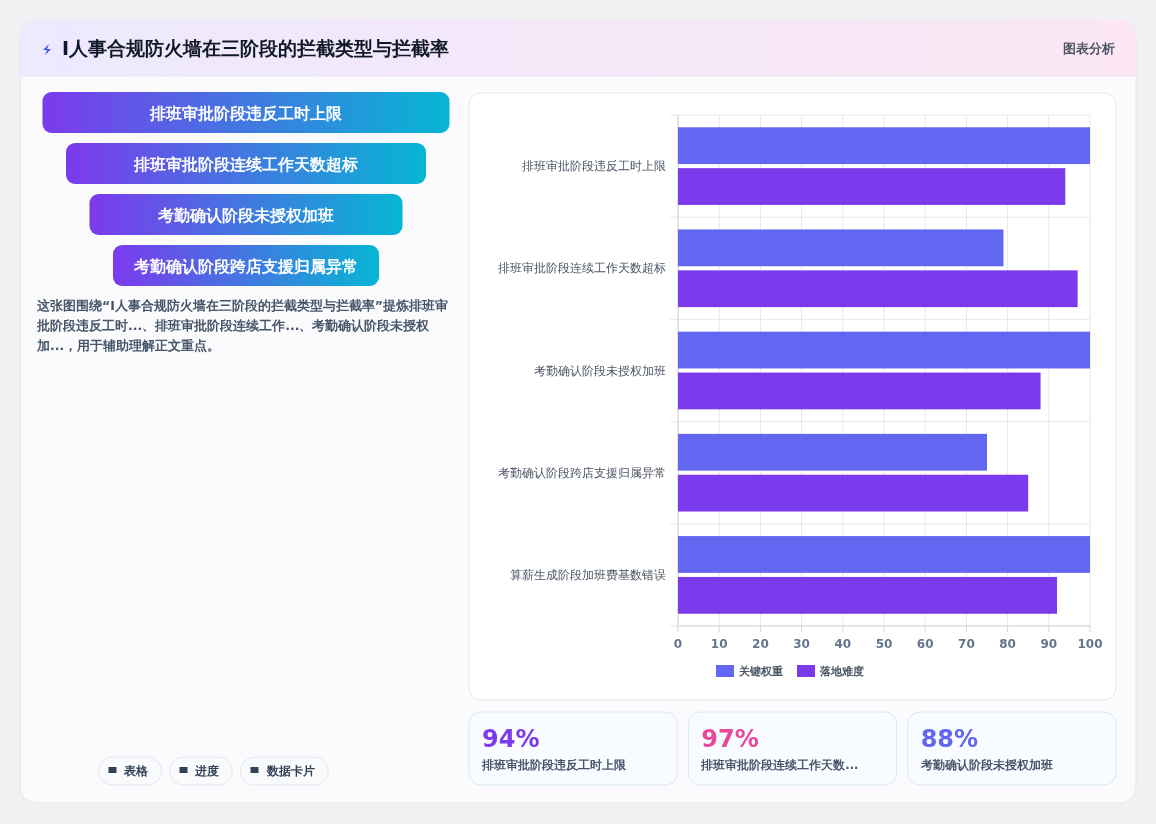  What do you see at coordinates (843, 644) in the screenshot?
I see `x-tick-label: 40` at bounding box center [843, 644].